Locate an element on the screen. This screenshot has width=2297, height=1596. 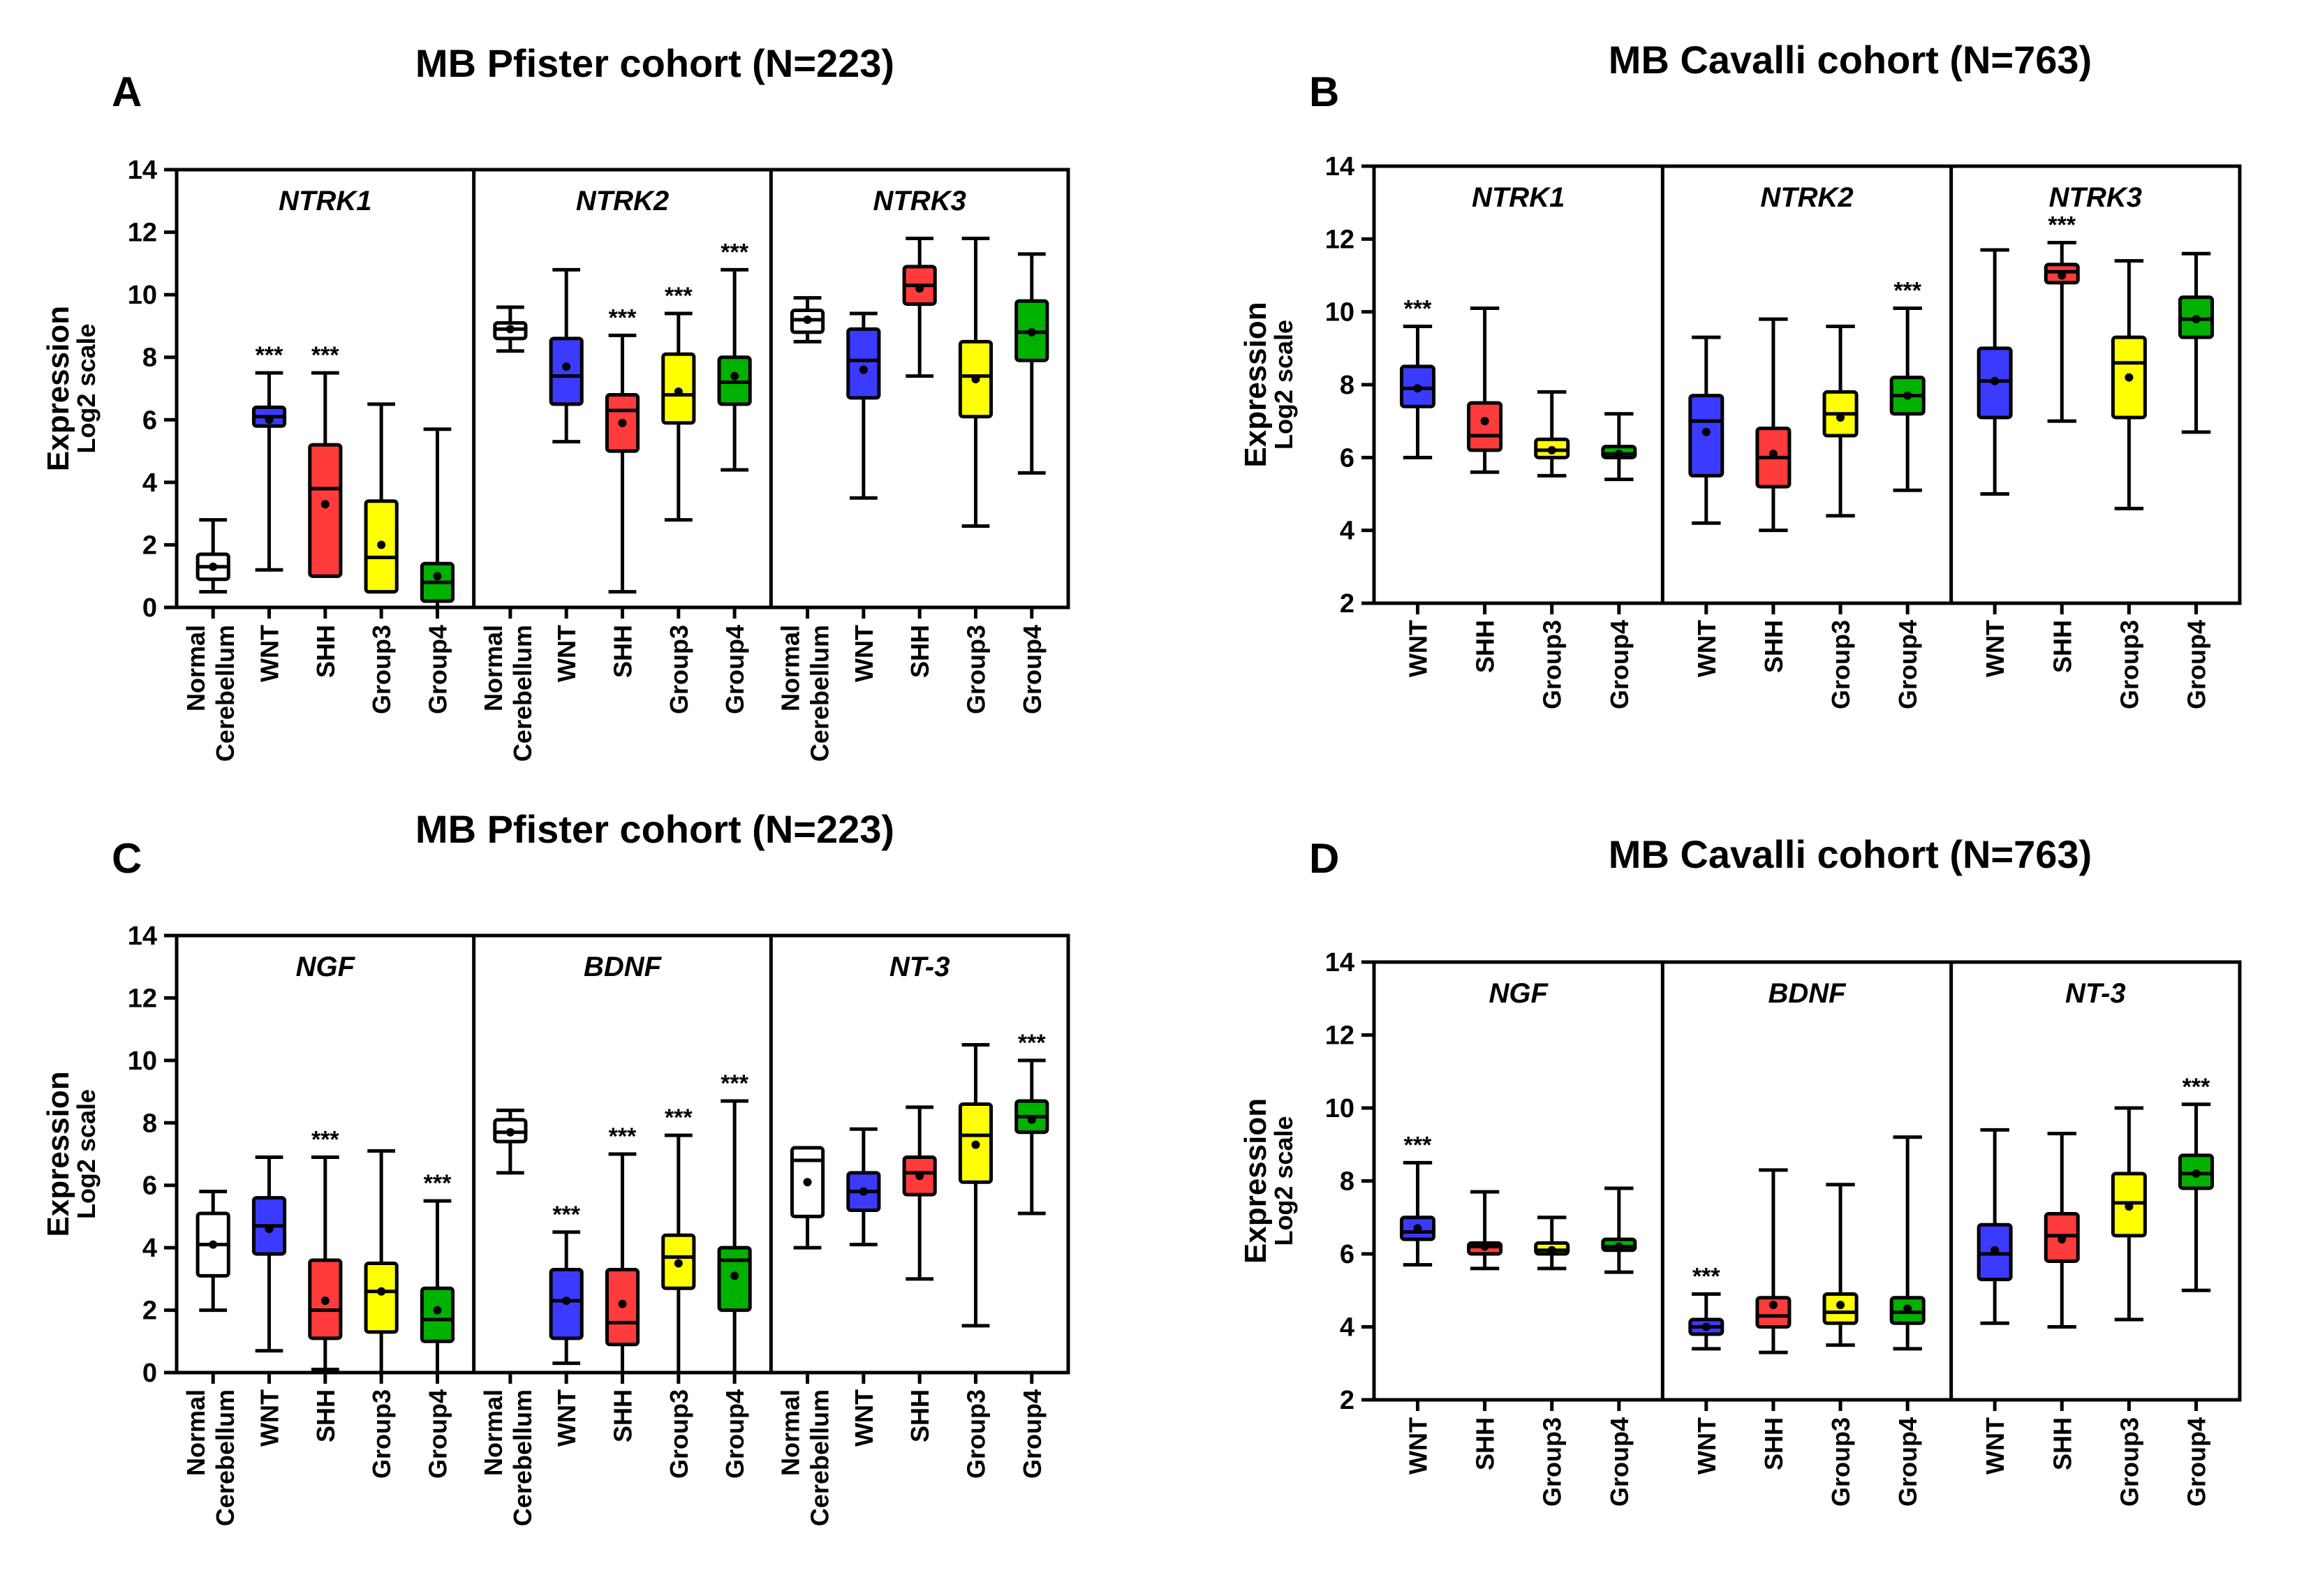
box-wnt: WNT is located at coordinates (1995, 1301).